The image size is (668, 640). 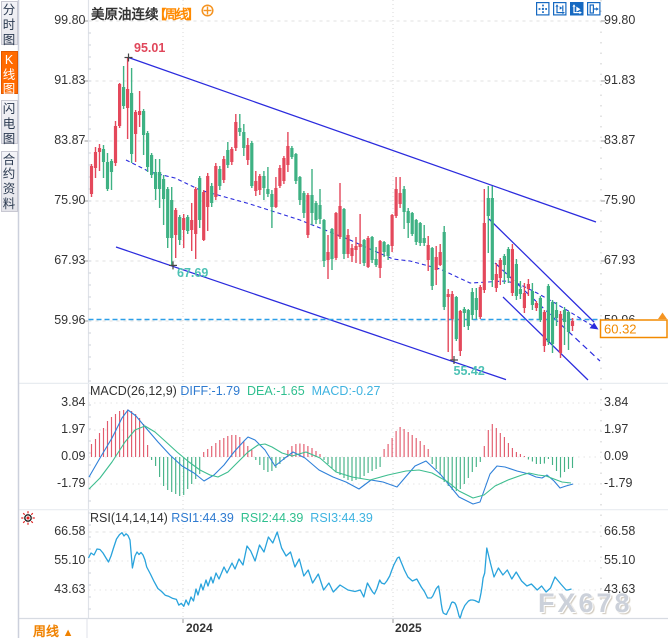 I want to click on svg-text: 60.32, so click(x=620, y=329).